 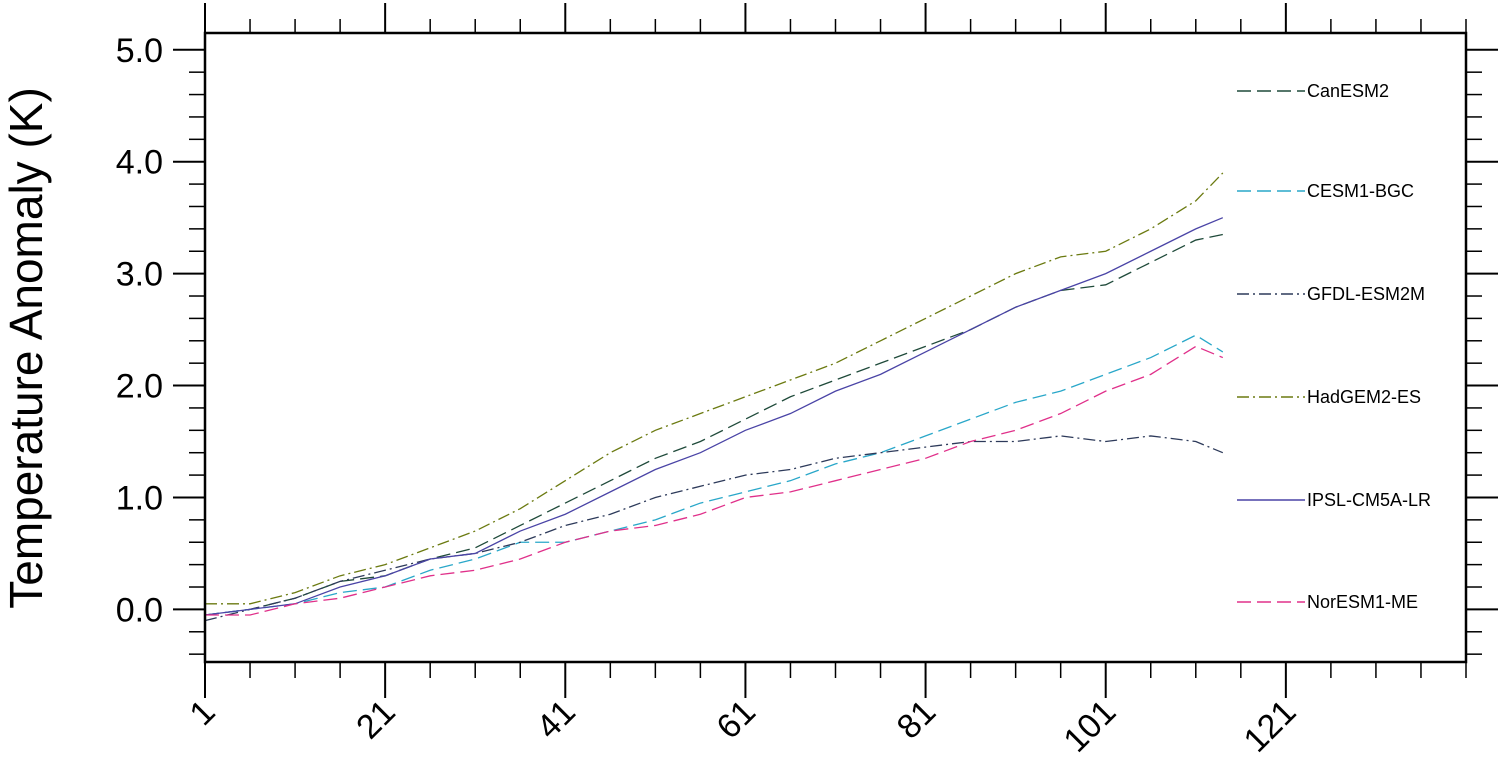 What do you see at coordinates (1348, 91) in the screenshot?
I see `legend-label-canesm2: CanESM2` at bounding box center [1348, 91].